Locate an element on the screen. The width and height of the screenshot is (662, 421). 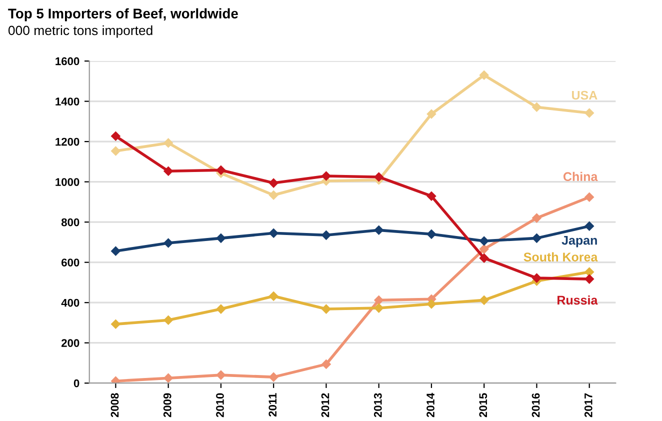
x-tick-label: 2009 is located at coordinates (167, 405).